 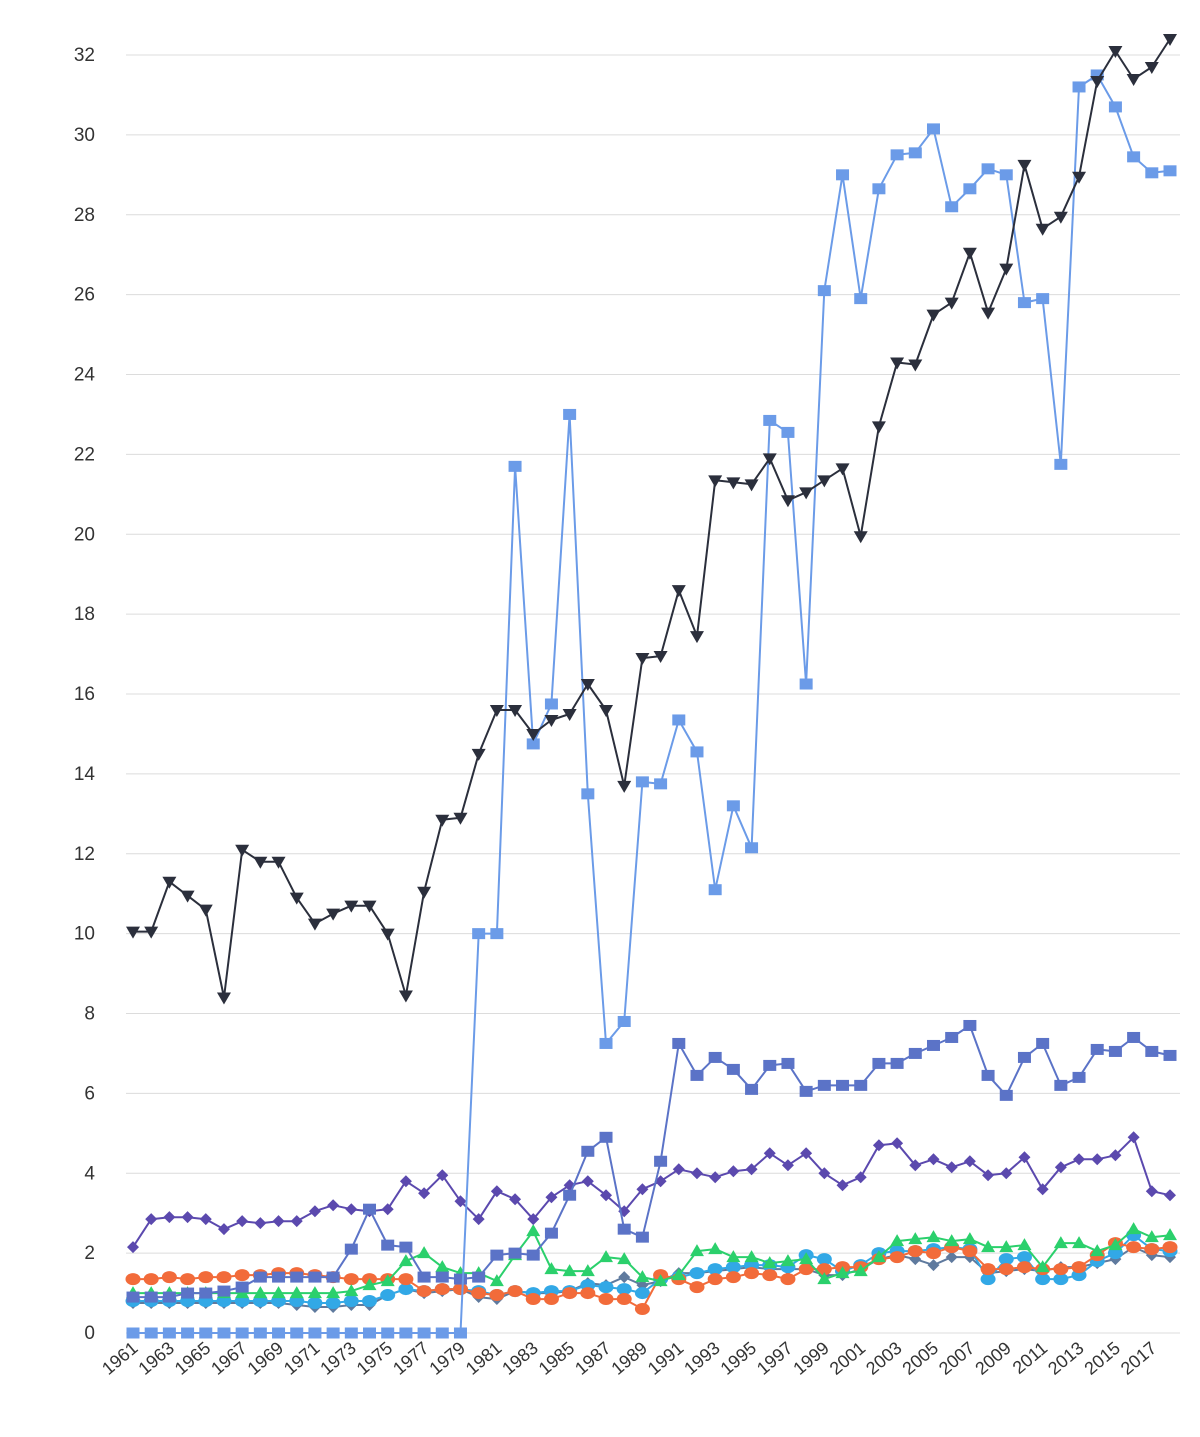 I want to click on y-tick-label: 16, so click(x=84, y=694).